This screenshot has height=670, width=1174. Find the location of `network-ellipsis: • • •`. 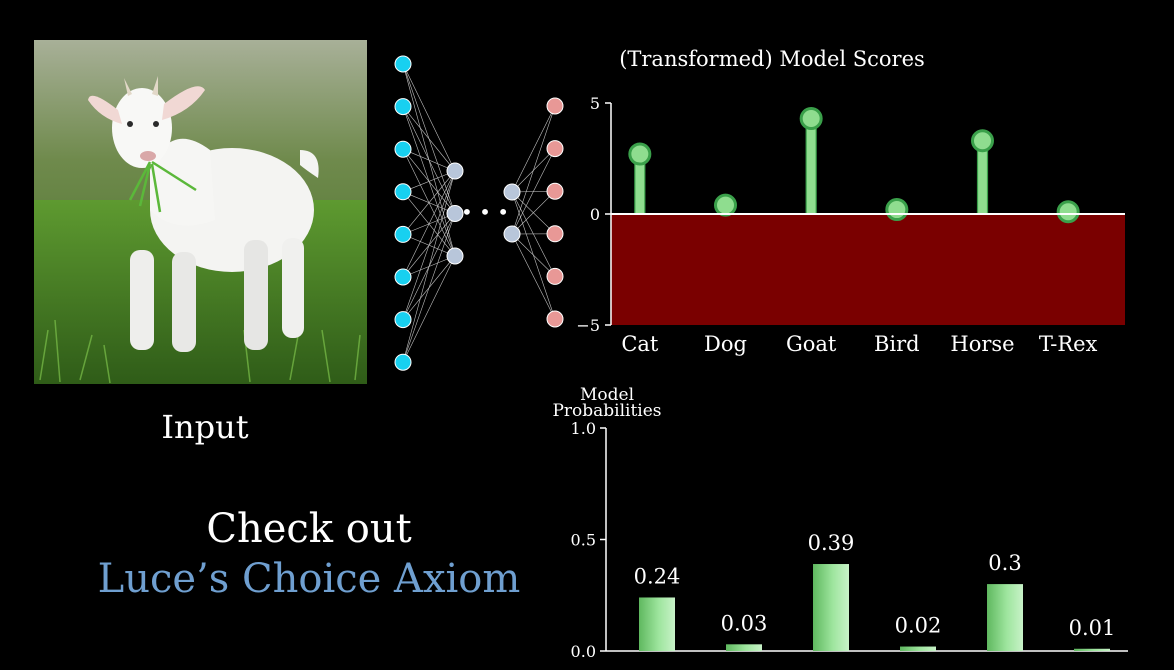

network-ellipsis: • • • is located at coordinates (485, 212).